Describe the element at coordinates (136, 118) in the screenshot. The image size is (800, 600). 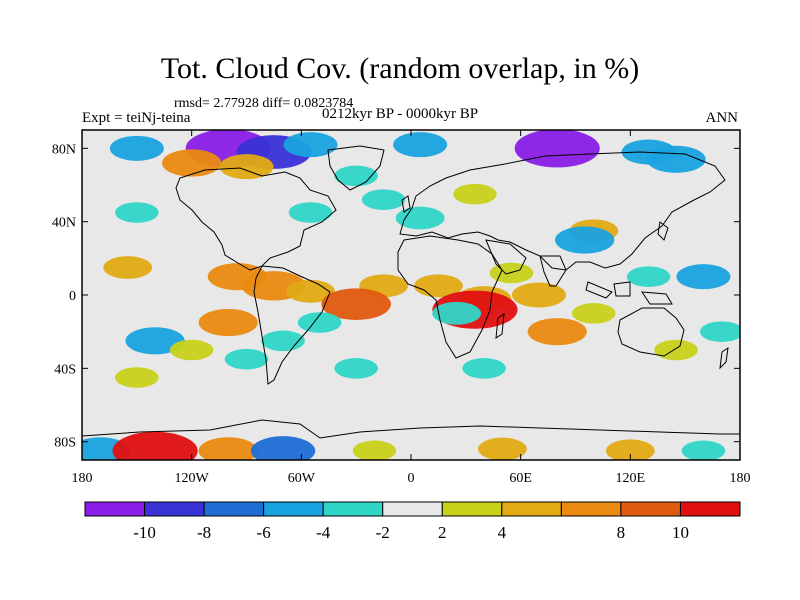
I see `experiment-label: Expt = teiNj-teina` at that location.